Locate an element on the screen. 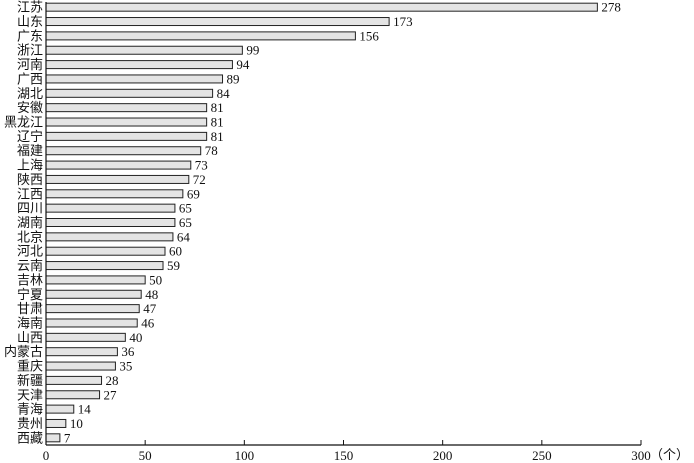 This screenshot has height=463, width=694. value-label: 50 is located at coordinates (155, 279).